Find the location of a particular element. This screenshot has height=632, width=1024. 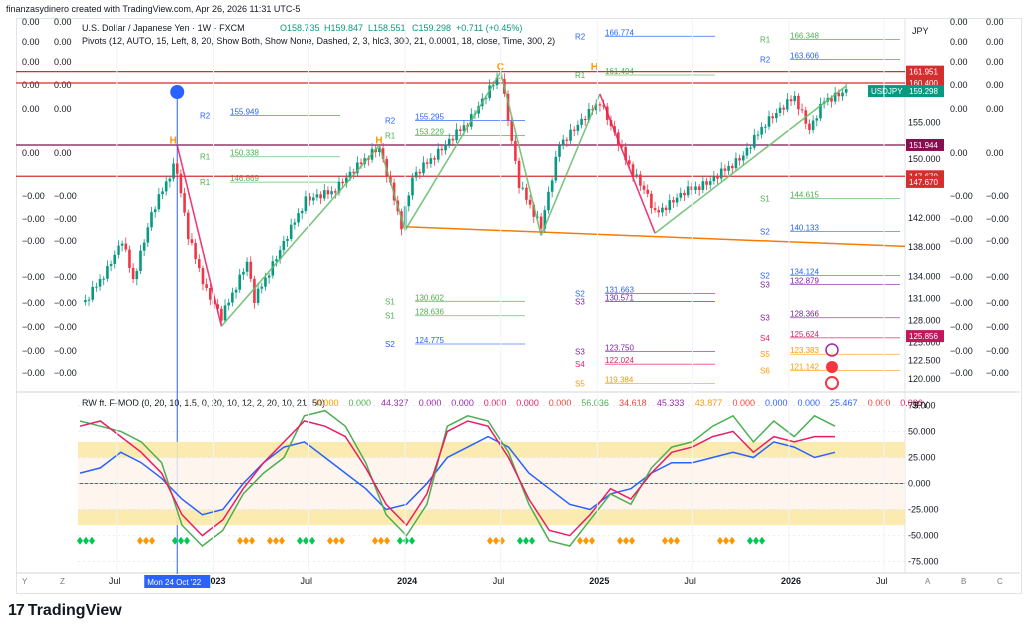

axis-button-z: Z is located at coordinates (62, 581).